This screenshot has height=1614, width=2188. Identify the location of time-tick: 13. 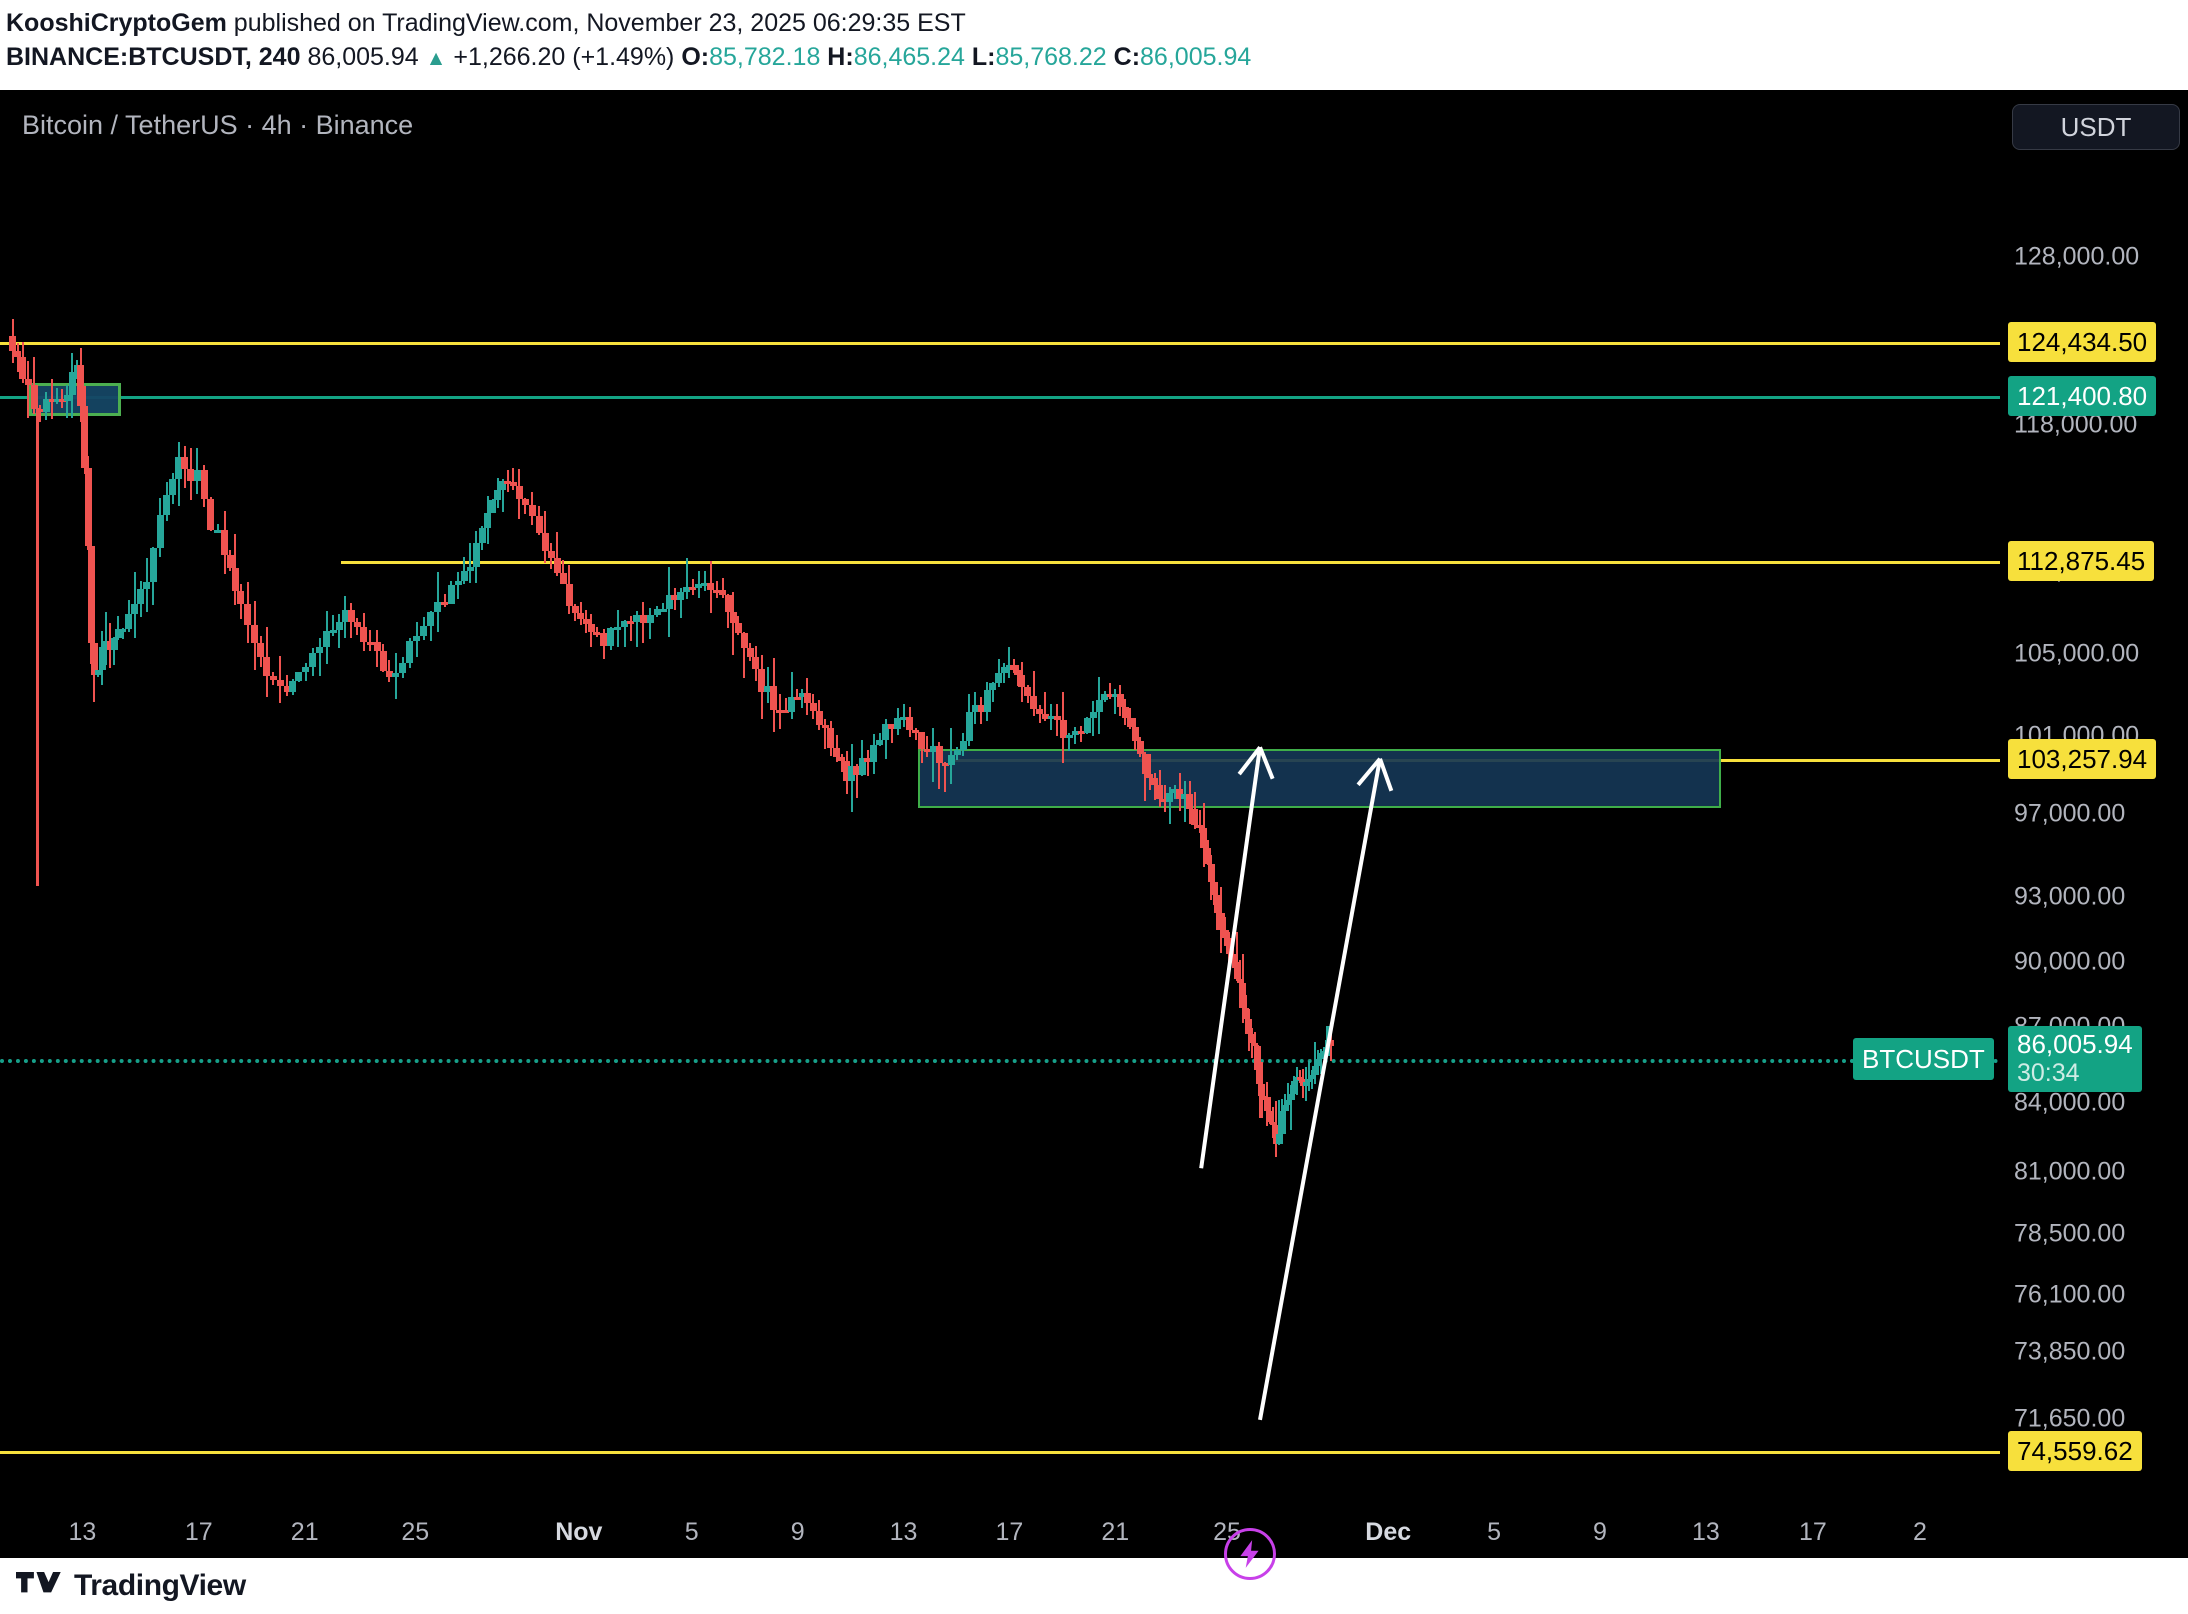
(82, 1532).